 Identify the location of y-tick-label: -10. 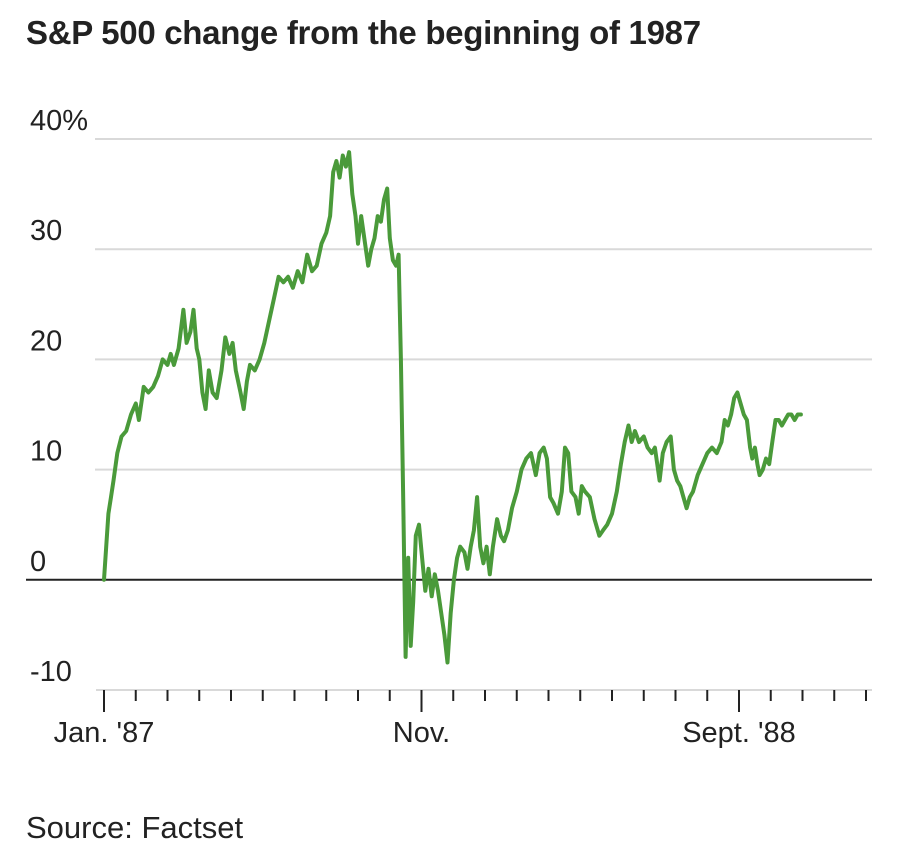
(51, 672).